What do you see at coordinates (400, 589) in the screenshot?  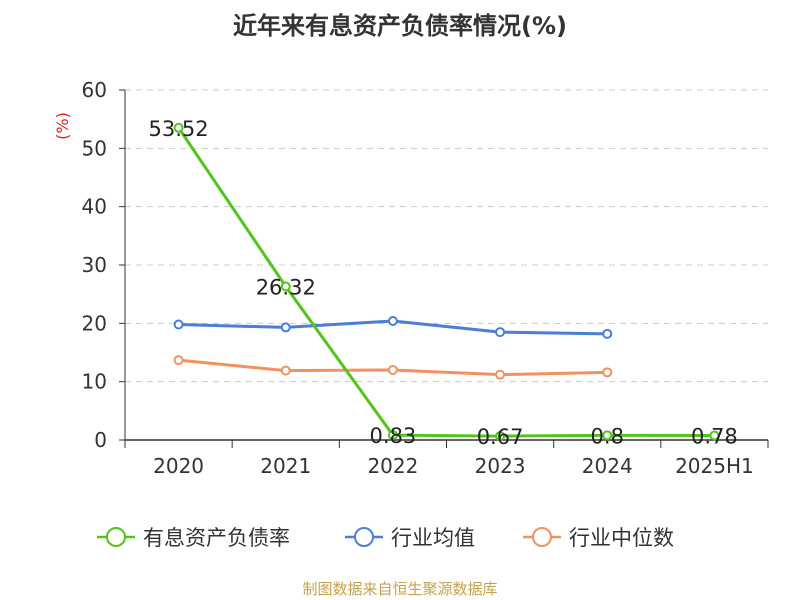 I see `source-note: 制图数据来自恒生聚源数据库` at bounding box center [400, 589].